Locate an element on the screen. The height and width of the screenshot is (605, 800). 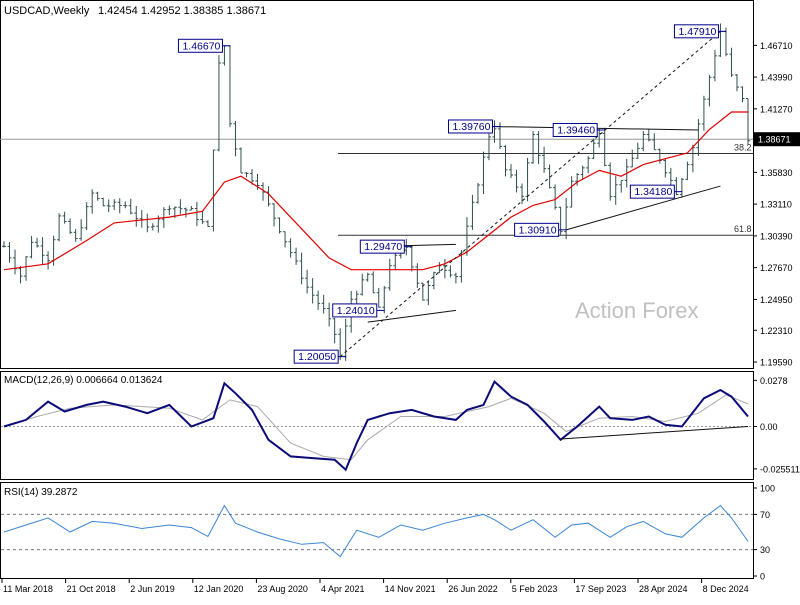
price-y-tick-label: 1.24950 is located at coordinates (776, 300).